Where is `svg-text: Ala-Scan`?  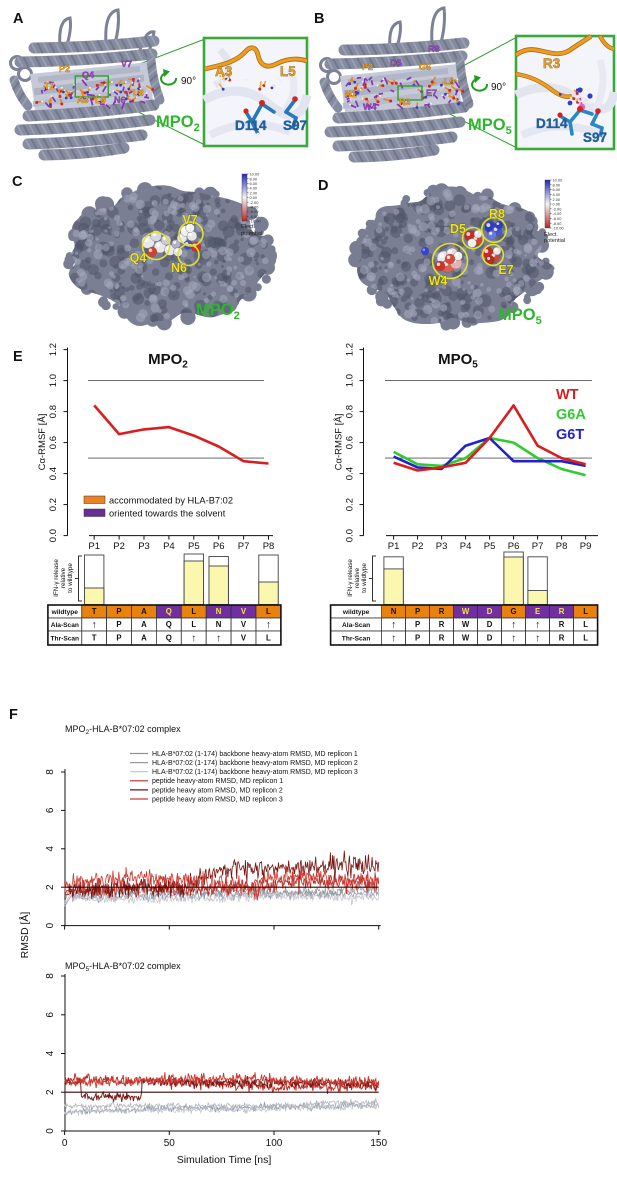
svg-text: Ala-Scan is located at coordinates (65, 625).